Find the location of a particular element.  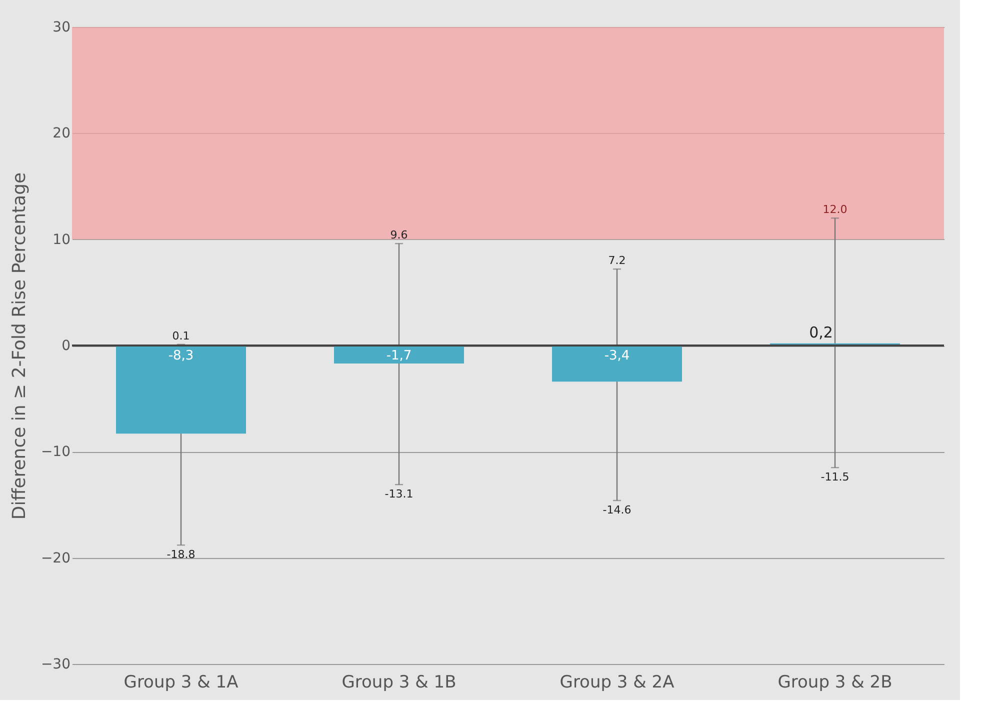

annotation: 9.6 is located at coordinates (399, 235).